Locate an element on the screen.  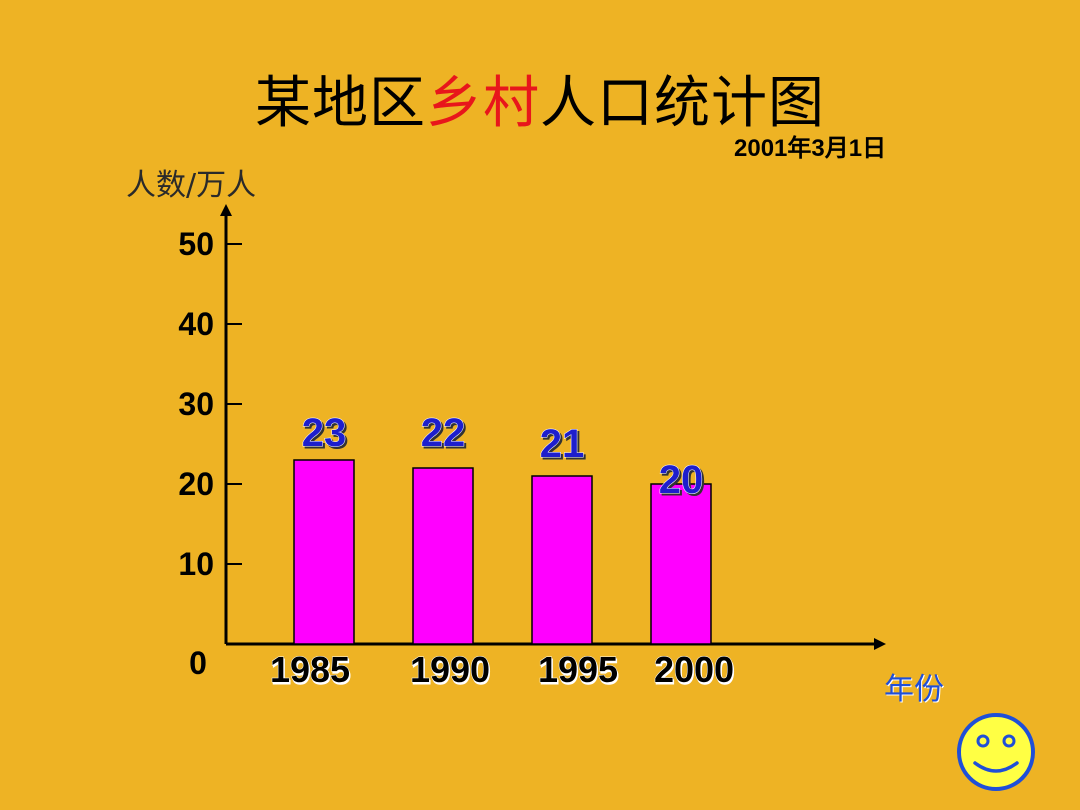
data-label: 21 is located at coordinates (562, 444).